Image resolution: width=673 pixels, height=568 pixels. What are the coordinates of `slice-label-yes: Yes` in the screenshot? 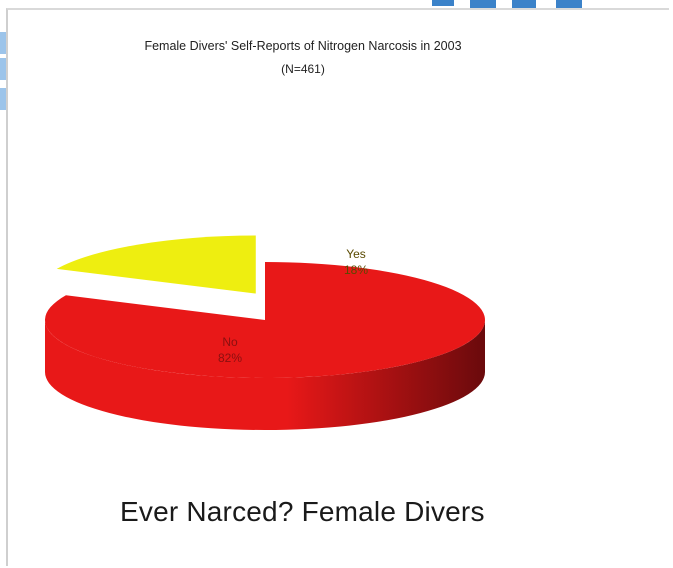 It's located at (356, 254).